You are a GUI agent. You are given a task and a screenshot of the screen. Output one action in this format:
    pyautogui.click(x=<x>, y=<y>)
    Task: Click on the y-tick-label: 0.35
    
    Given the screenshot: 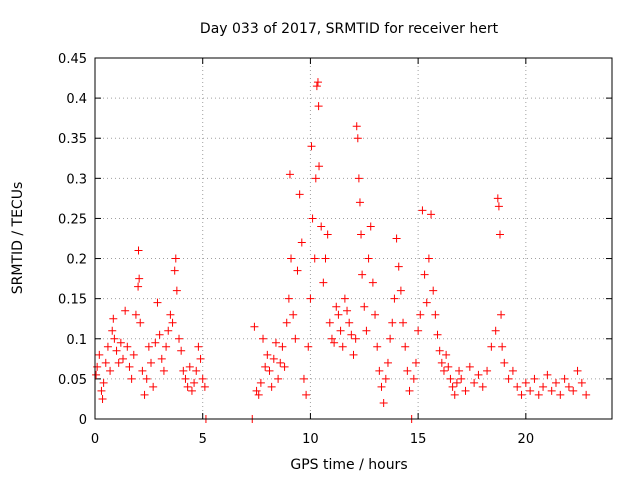 What is the action you would take?
    pyautogui.click(x=72, y=139)
    